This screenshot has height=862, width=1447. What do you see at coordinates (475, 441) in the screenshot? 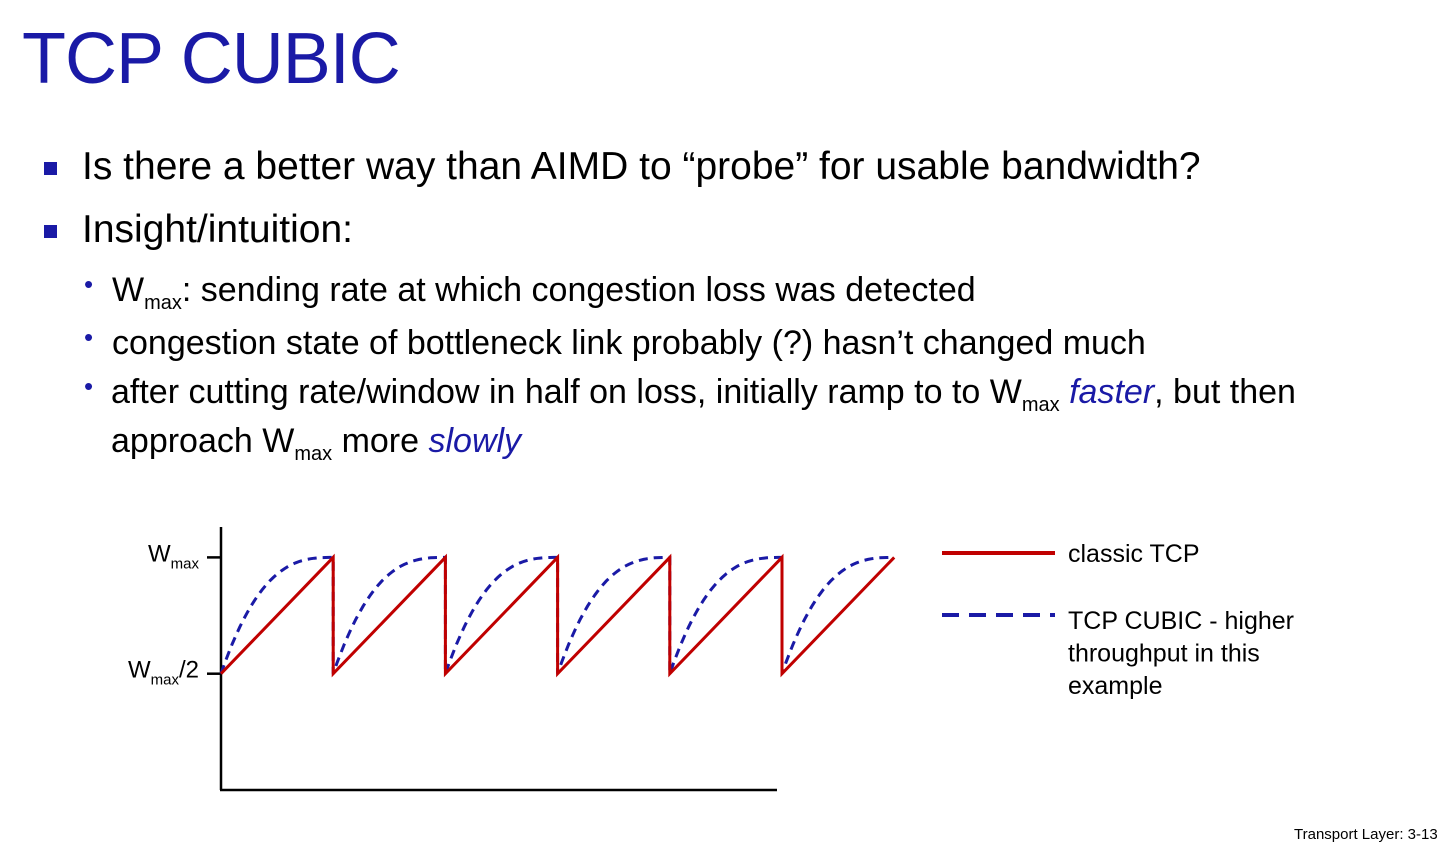
I see `emphasis-slowly: slowly` at bounding box center [475, 441].